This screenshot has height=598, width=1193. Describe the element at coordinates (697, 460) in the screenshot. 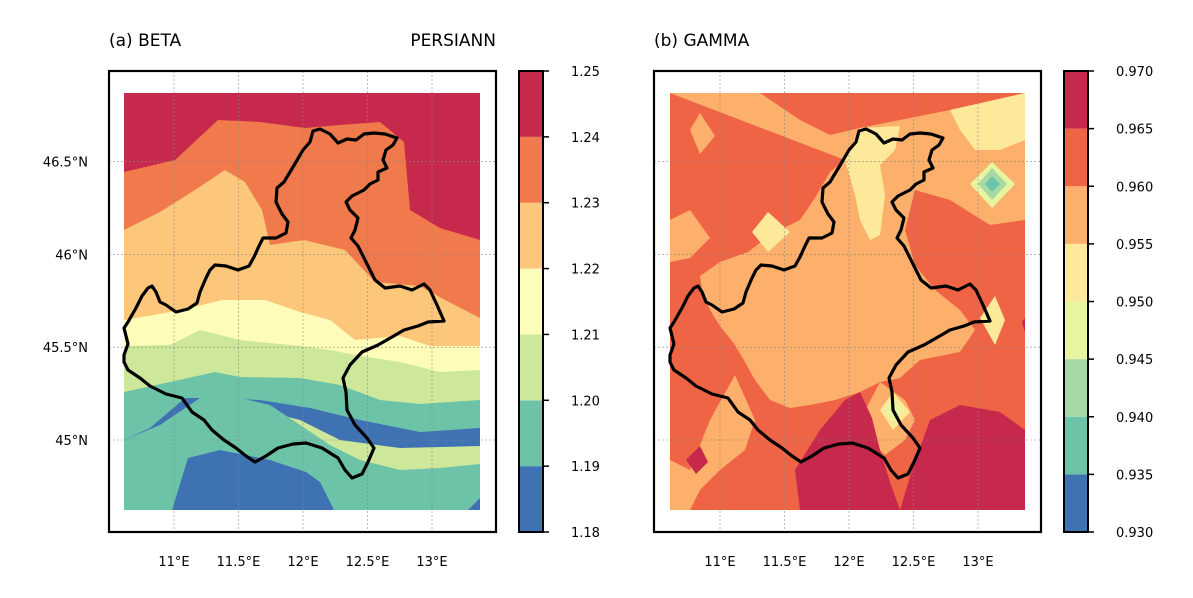

I see `gamma-area-0-965-spot` at that location.